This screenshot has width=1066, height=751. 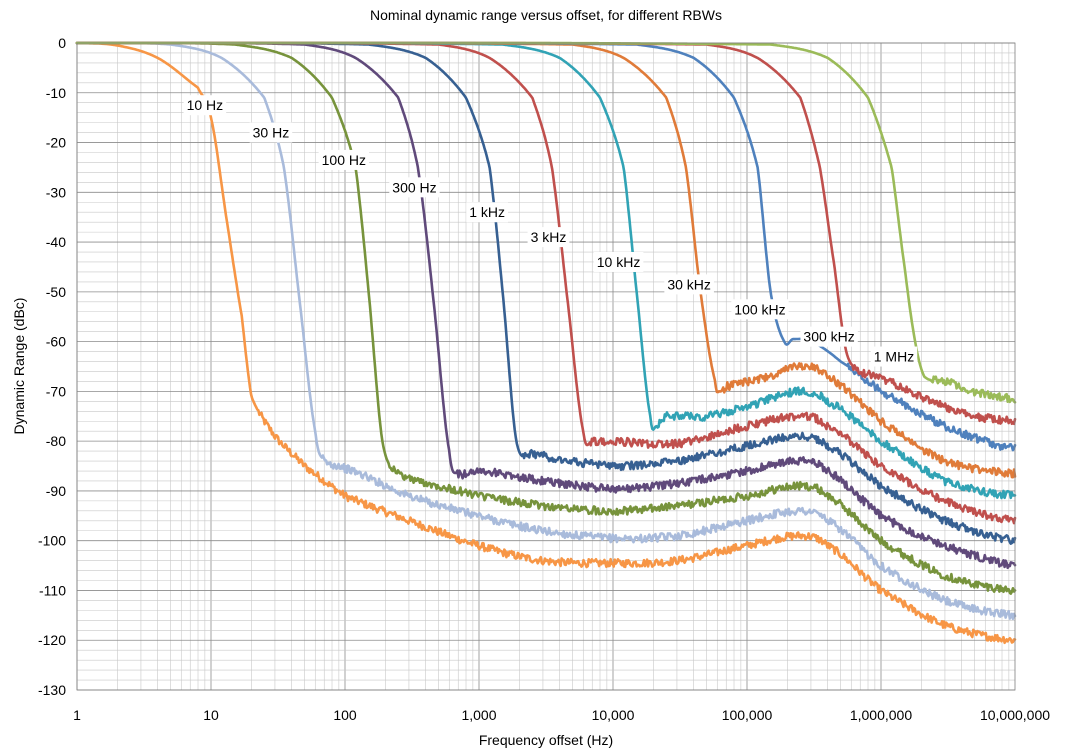 I want to click on curve-label: 10 Hz, so click(x=205, y=105).